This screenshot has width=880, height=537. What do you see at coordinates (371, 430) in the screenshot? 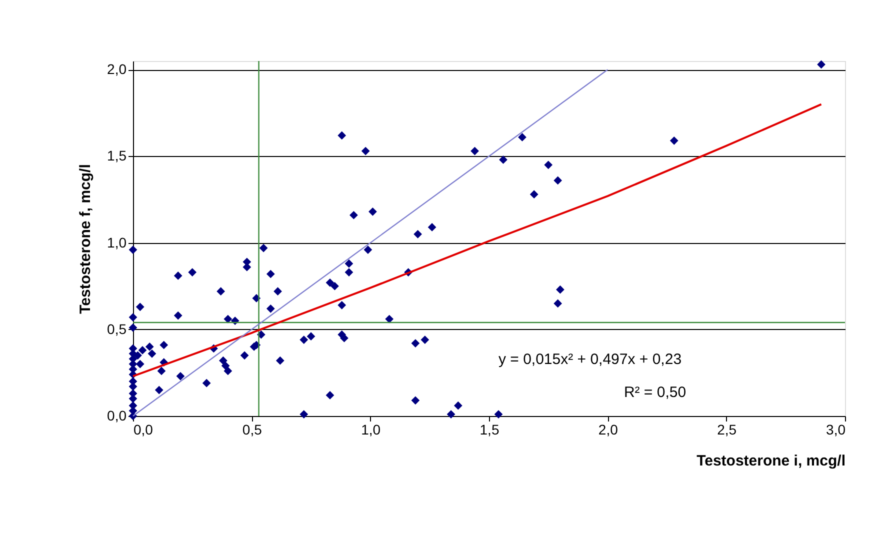
I see `x-tick-label: 1,0` at bounding box center [371, 430].